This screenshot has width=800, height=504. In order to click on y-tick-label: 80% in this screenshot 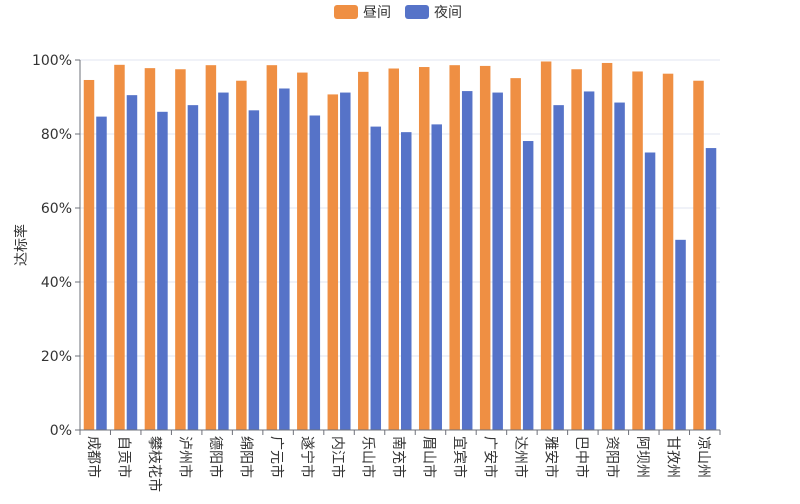, I will do `click(56, 135)`.